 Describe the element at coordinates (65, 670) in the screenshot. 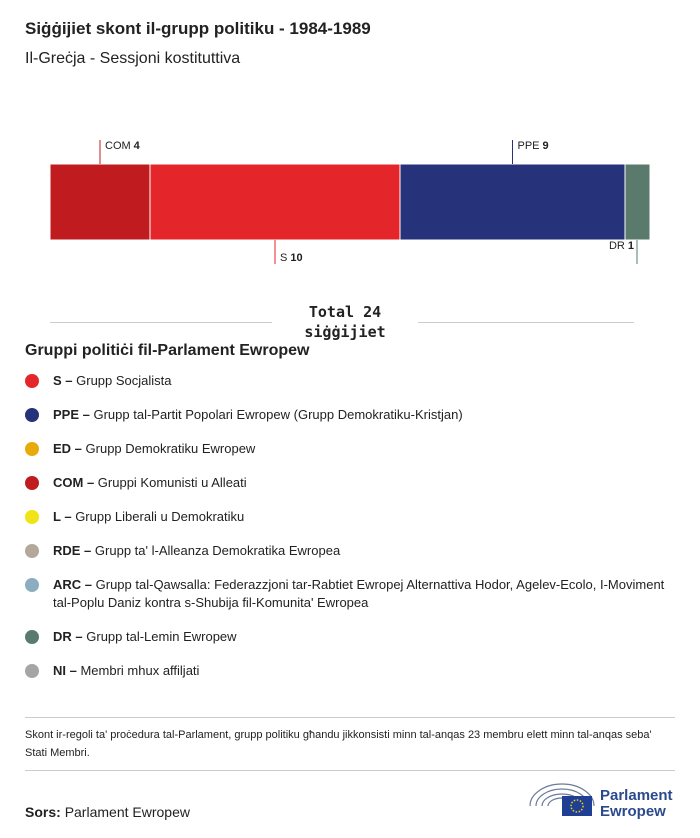

I see `legend-abbr: NI –` at that location.